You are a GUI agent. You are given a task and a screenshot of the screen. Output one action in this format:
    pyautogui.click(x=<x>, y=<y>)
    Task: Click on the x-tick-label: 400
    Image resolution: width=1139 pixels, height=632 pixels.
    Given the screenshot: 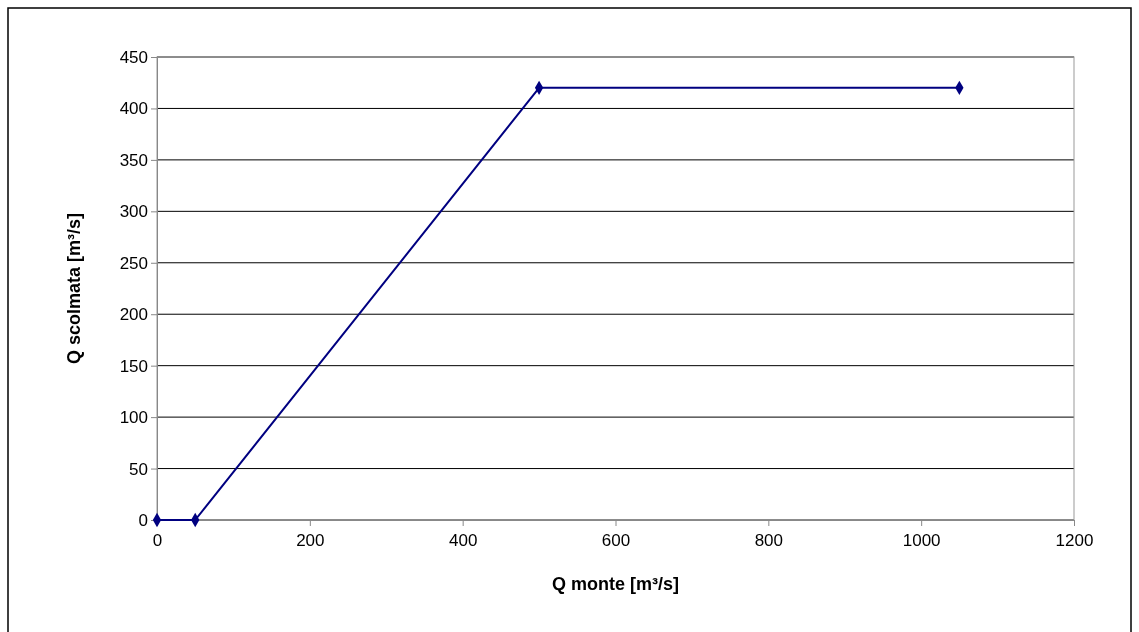 What is the action you would take?
    pyautogui.click(x=463, y=540)
    